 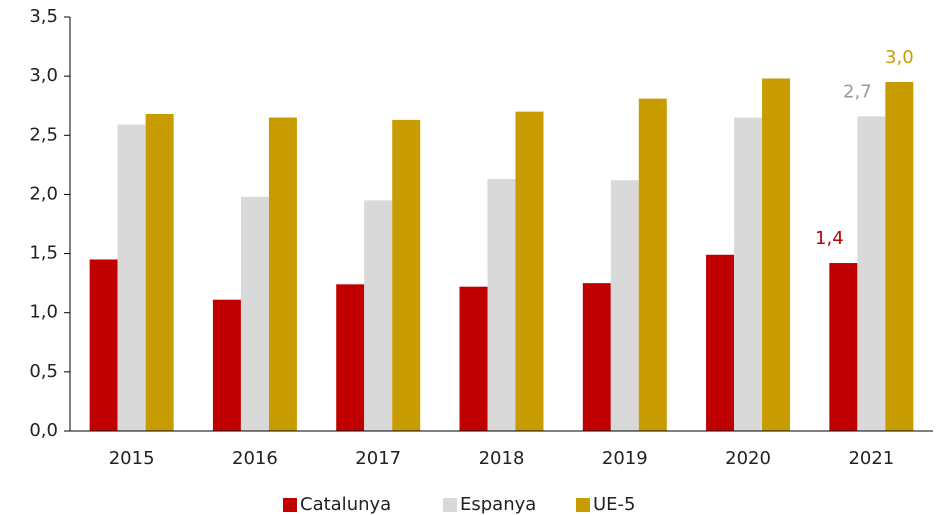 What do you see at coordinates (871, 458) in the screenshot?
I see `x-tick-label: 2021` at bounding box center [871, 458].